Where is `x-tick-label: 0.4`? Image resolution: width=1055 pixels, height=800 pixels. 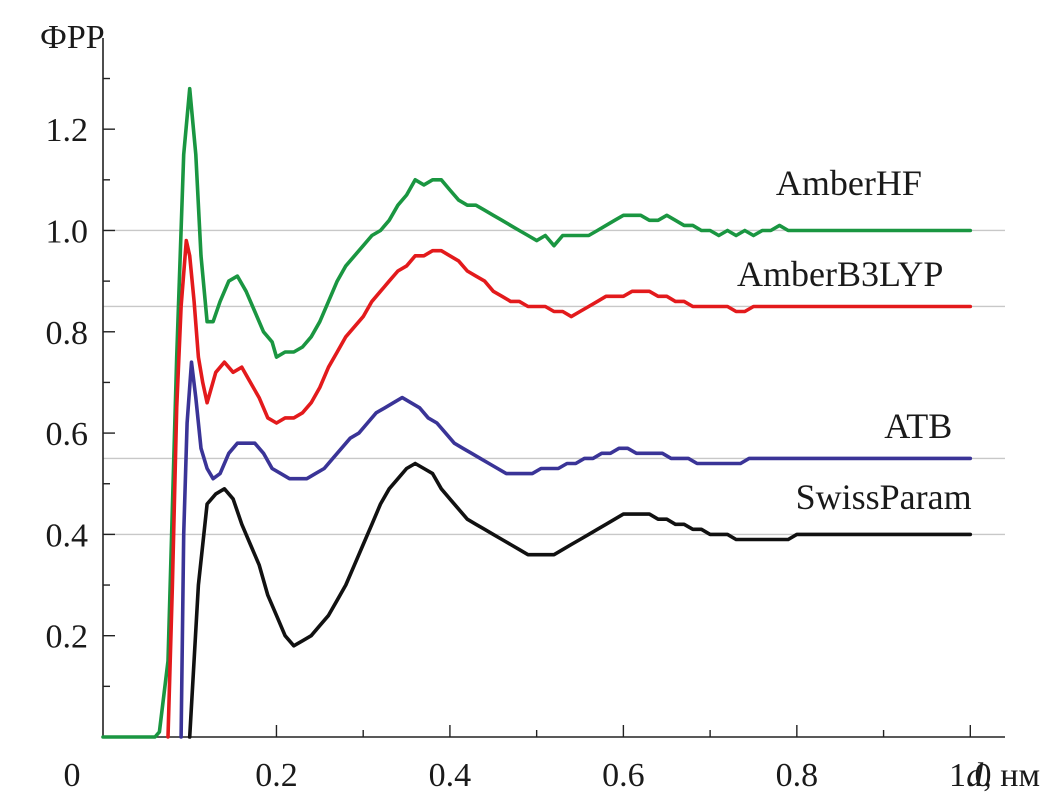 x-tick-label: 0.4 is located at coordinates (450, 775).